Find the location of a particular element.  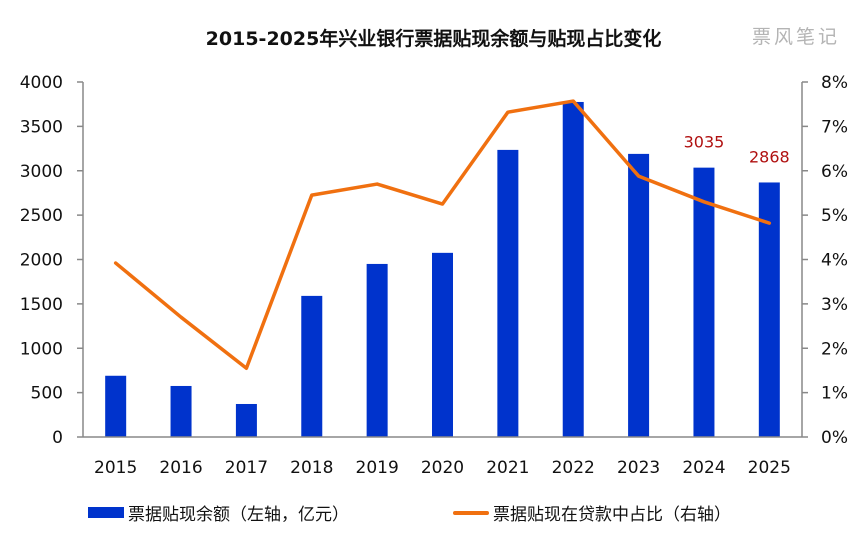

legend-swatch-bar is located at coordinates (106, 512).